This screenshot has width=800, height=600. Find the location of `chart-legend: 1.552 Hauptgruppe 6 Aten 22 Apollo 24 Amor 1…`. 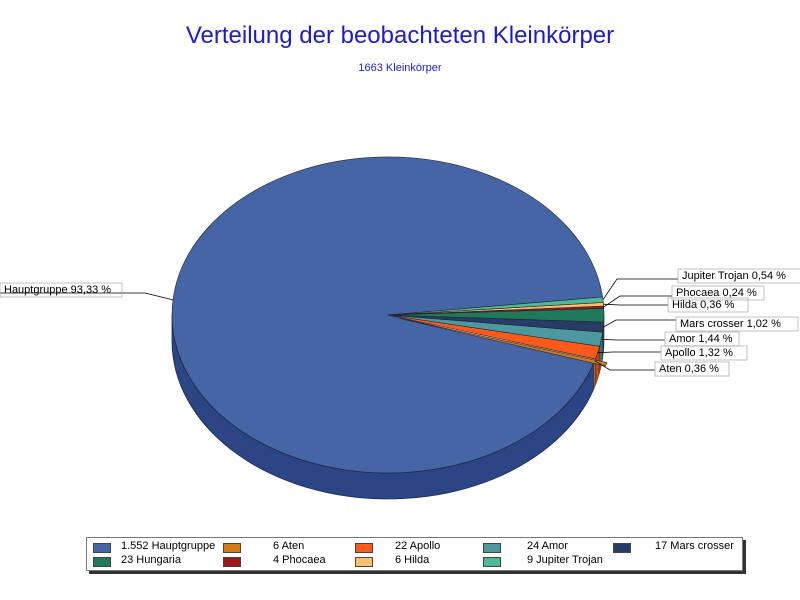

chart-legend: 1.552 Hauptgruppe 6 Aten 22 Apollo 24 Amor 1… is located at coordinates (414, 554).